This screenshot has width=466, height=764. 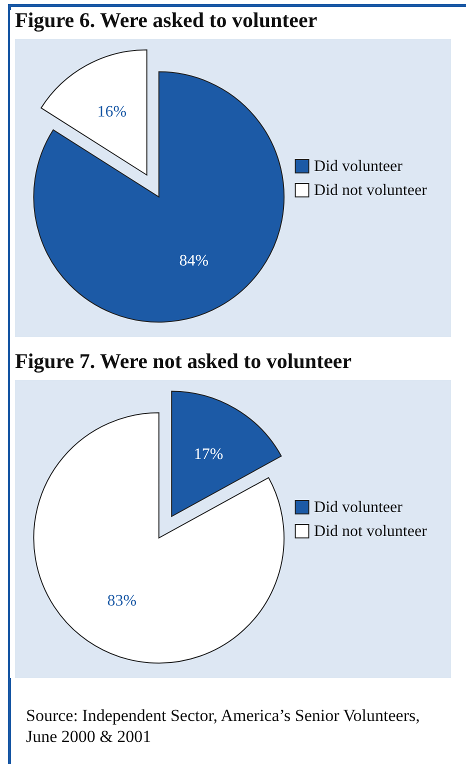 What do you see at coordinates (209, 454) in the screenshot?
I see `data-label: 17%` at bounding box center [209, 454].